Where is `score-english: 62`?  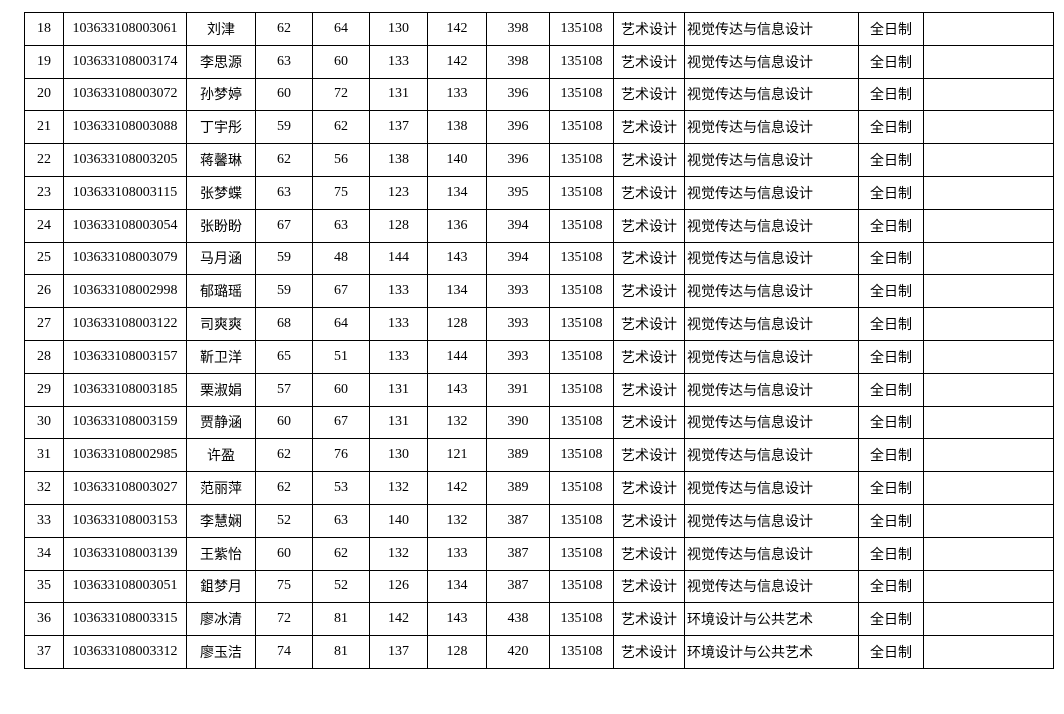
score-english: 62 is located at coordinates (341, 553).